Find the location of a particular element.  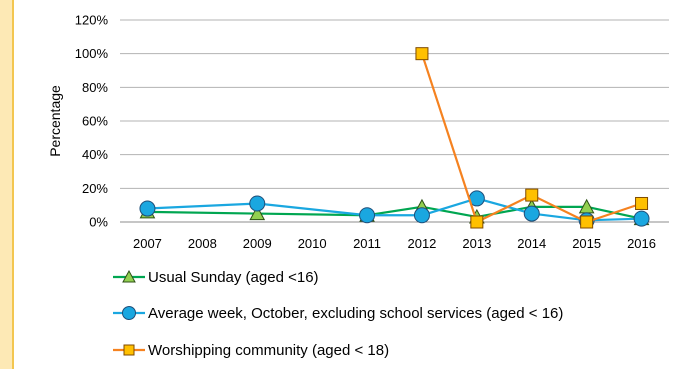

x-tick-label: 2016 is located at coordinates (641, 243).